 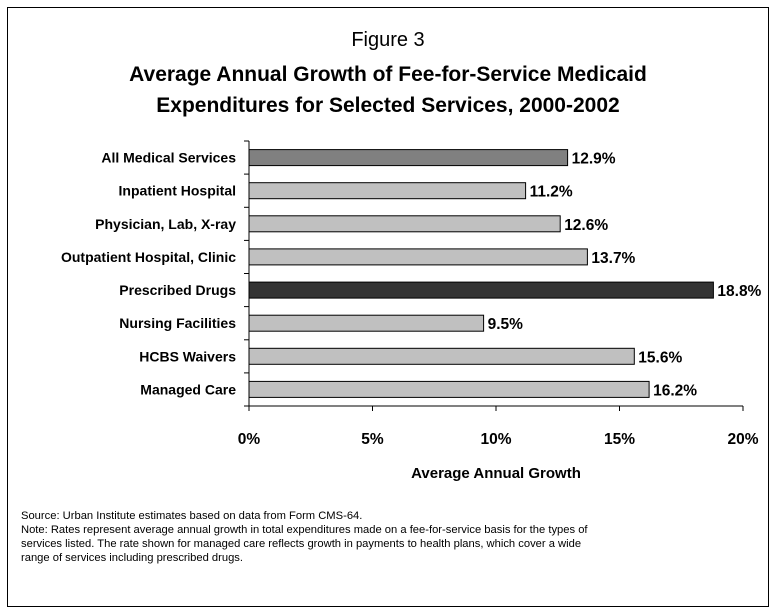 I want to click on figure-label: Figure 3, so click(x=388, y=40).